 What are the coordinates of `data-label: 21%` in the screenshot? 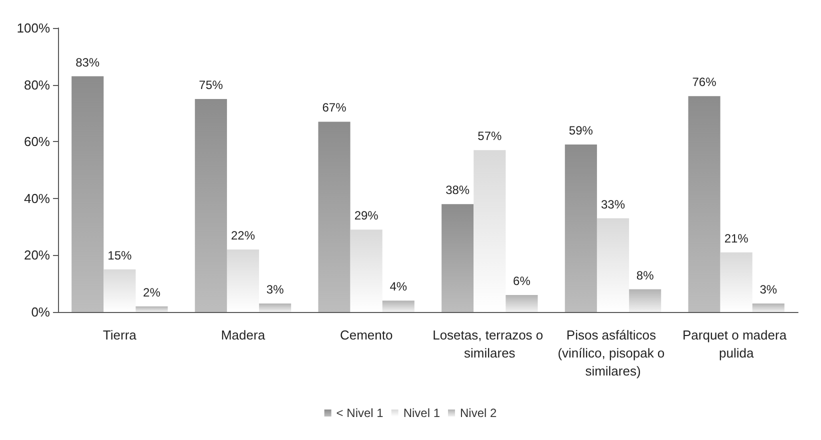 It's located at (736, 238).